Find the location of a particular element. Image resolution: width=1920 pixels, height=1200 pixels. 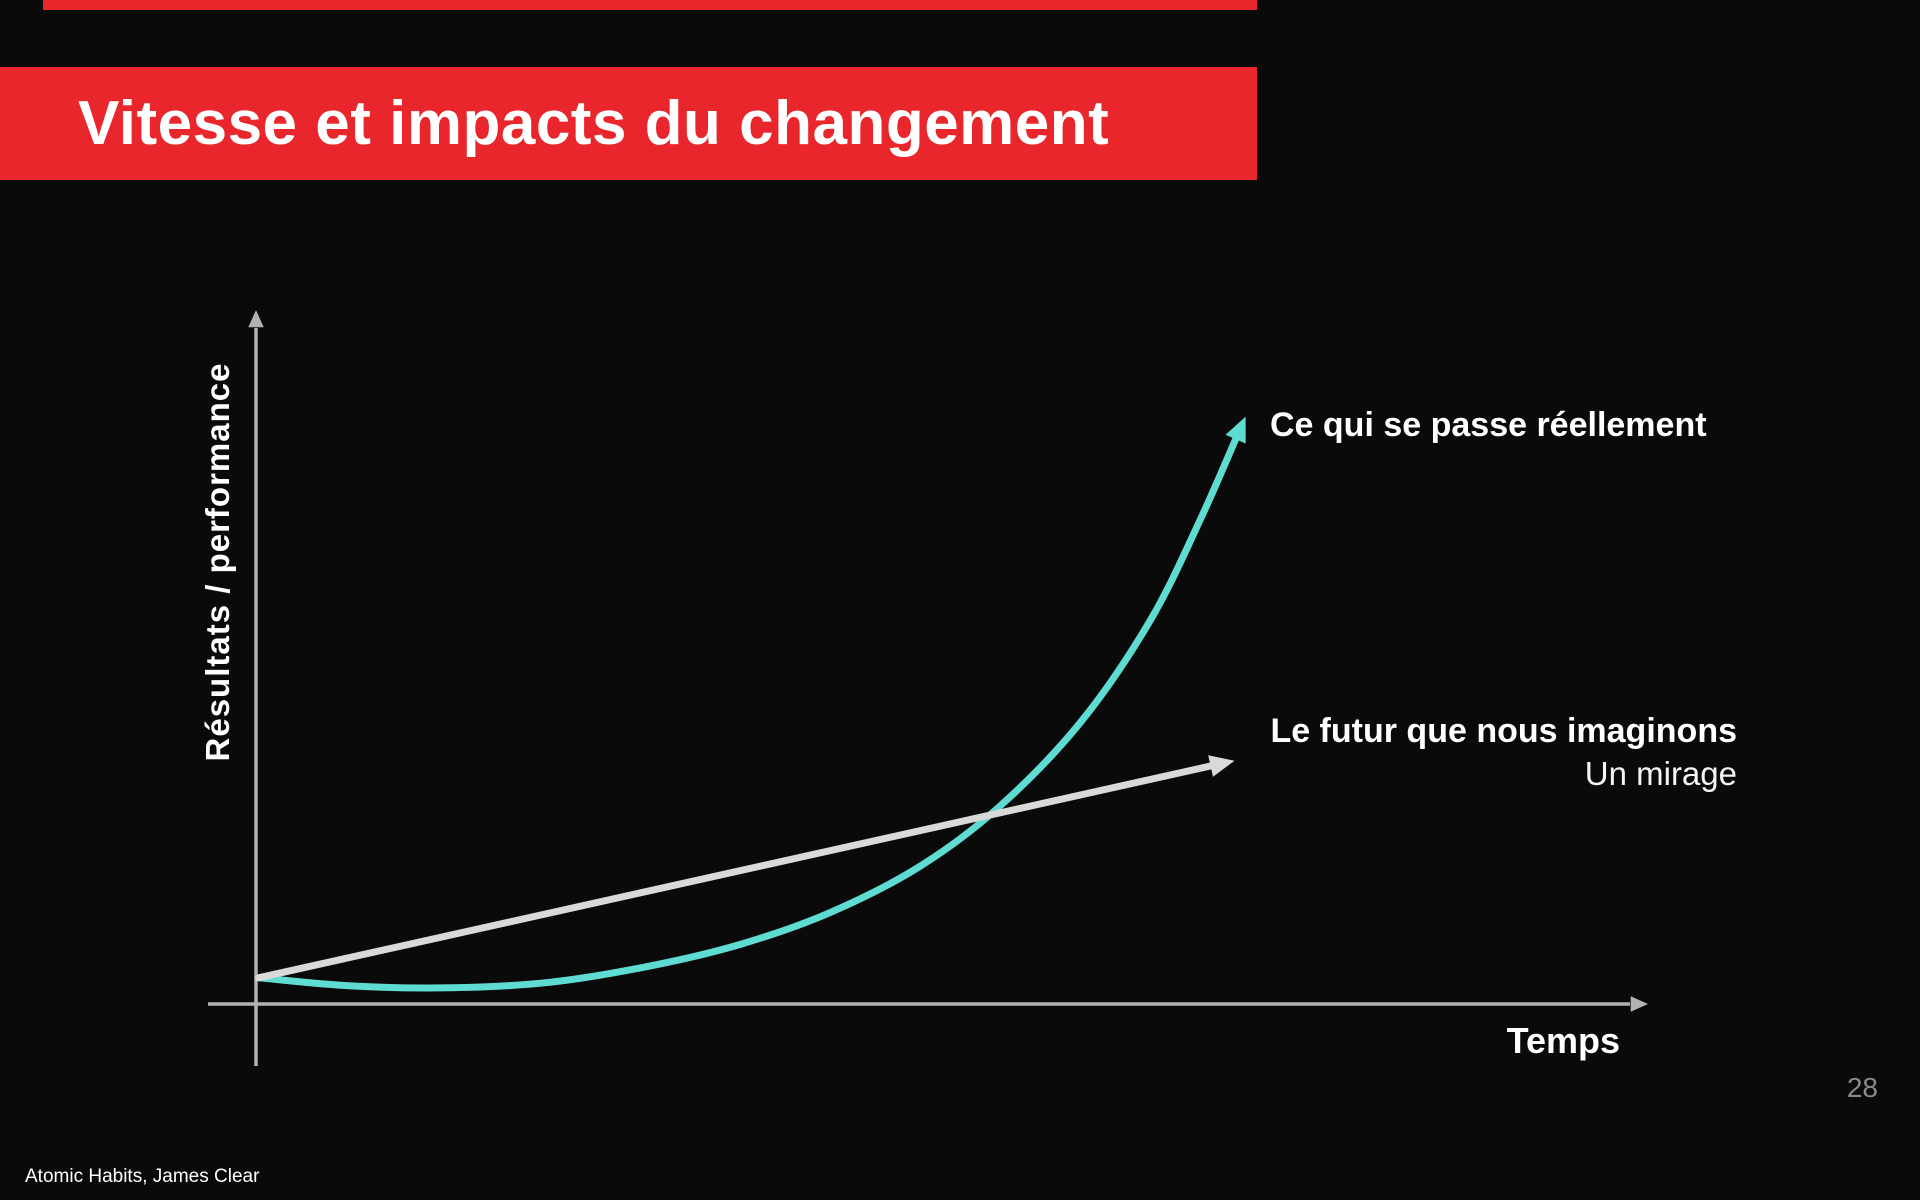

y-axis-label: Résultats / performance is located at coordinates (217, 562).